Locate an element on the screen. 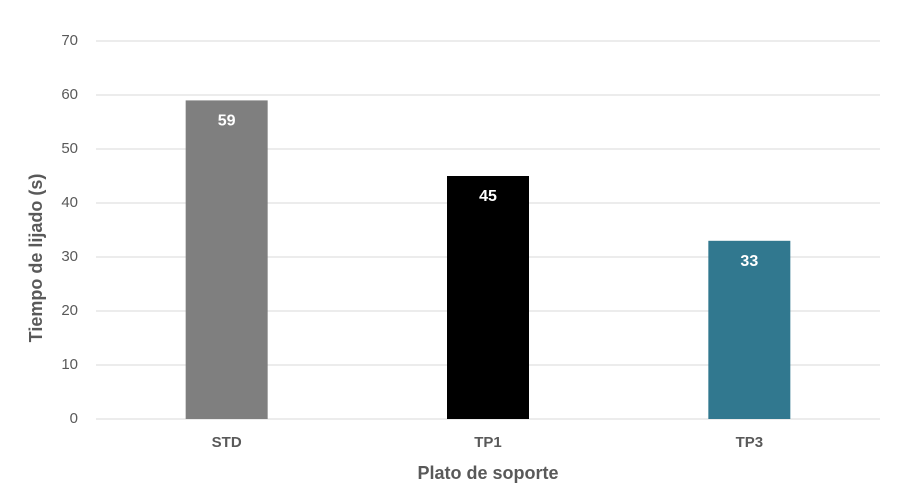 The image size is (912, 490). y-tick-label: 50 is located at coordinates (69, 148).